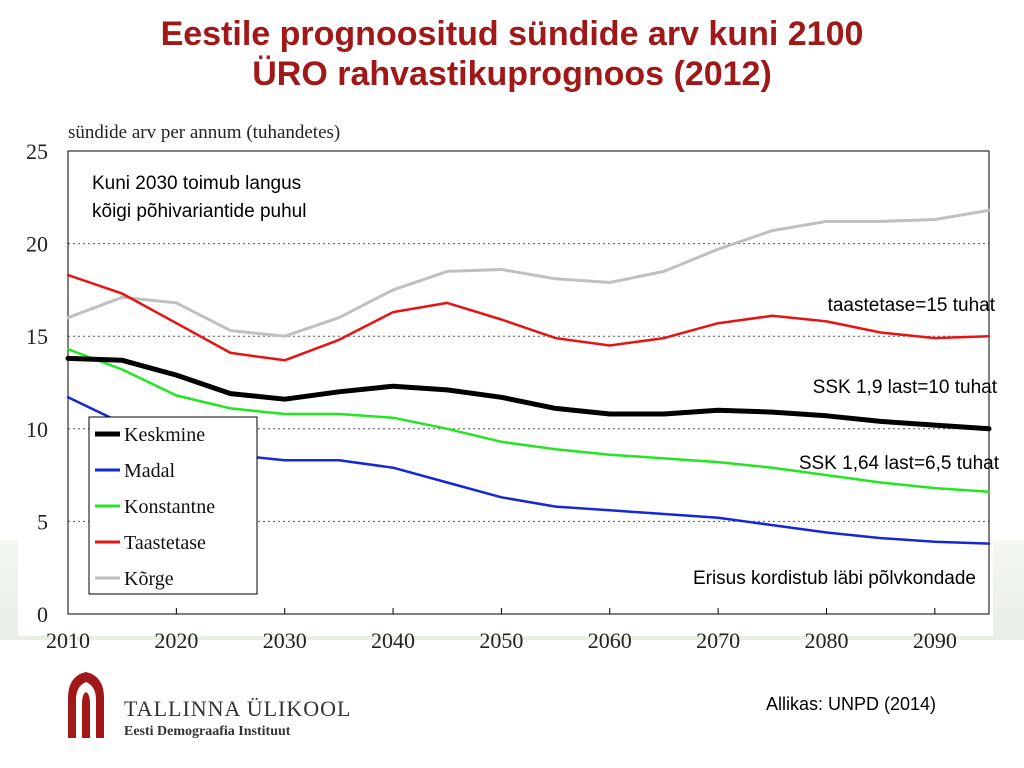 This screenshot has height=768, width=1024. I want to click on legend-label: Madal, so click(150, 471).